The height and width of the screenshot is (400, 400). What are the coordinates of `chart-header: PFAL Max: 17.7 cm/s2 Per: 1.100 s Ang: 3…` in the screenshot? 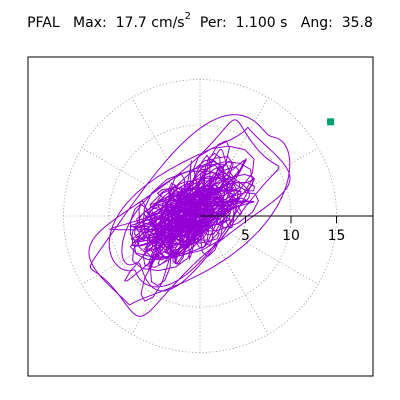 It's located at (200, 21).